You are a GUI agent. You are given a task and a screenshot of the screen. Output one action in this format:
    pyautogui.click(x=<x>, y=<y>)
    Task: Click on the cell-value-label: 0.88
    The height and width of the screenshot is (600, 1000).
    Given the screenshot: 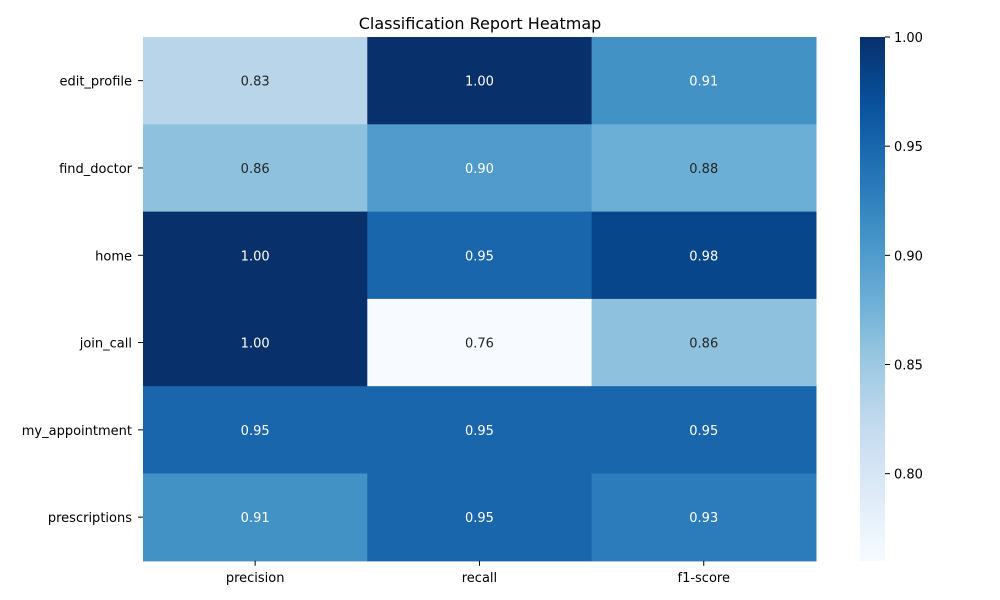 What is the action you would take?
    pyautogui.click(x=703, y=169)
    